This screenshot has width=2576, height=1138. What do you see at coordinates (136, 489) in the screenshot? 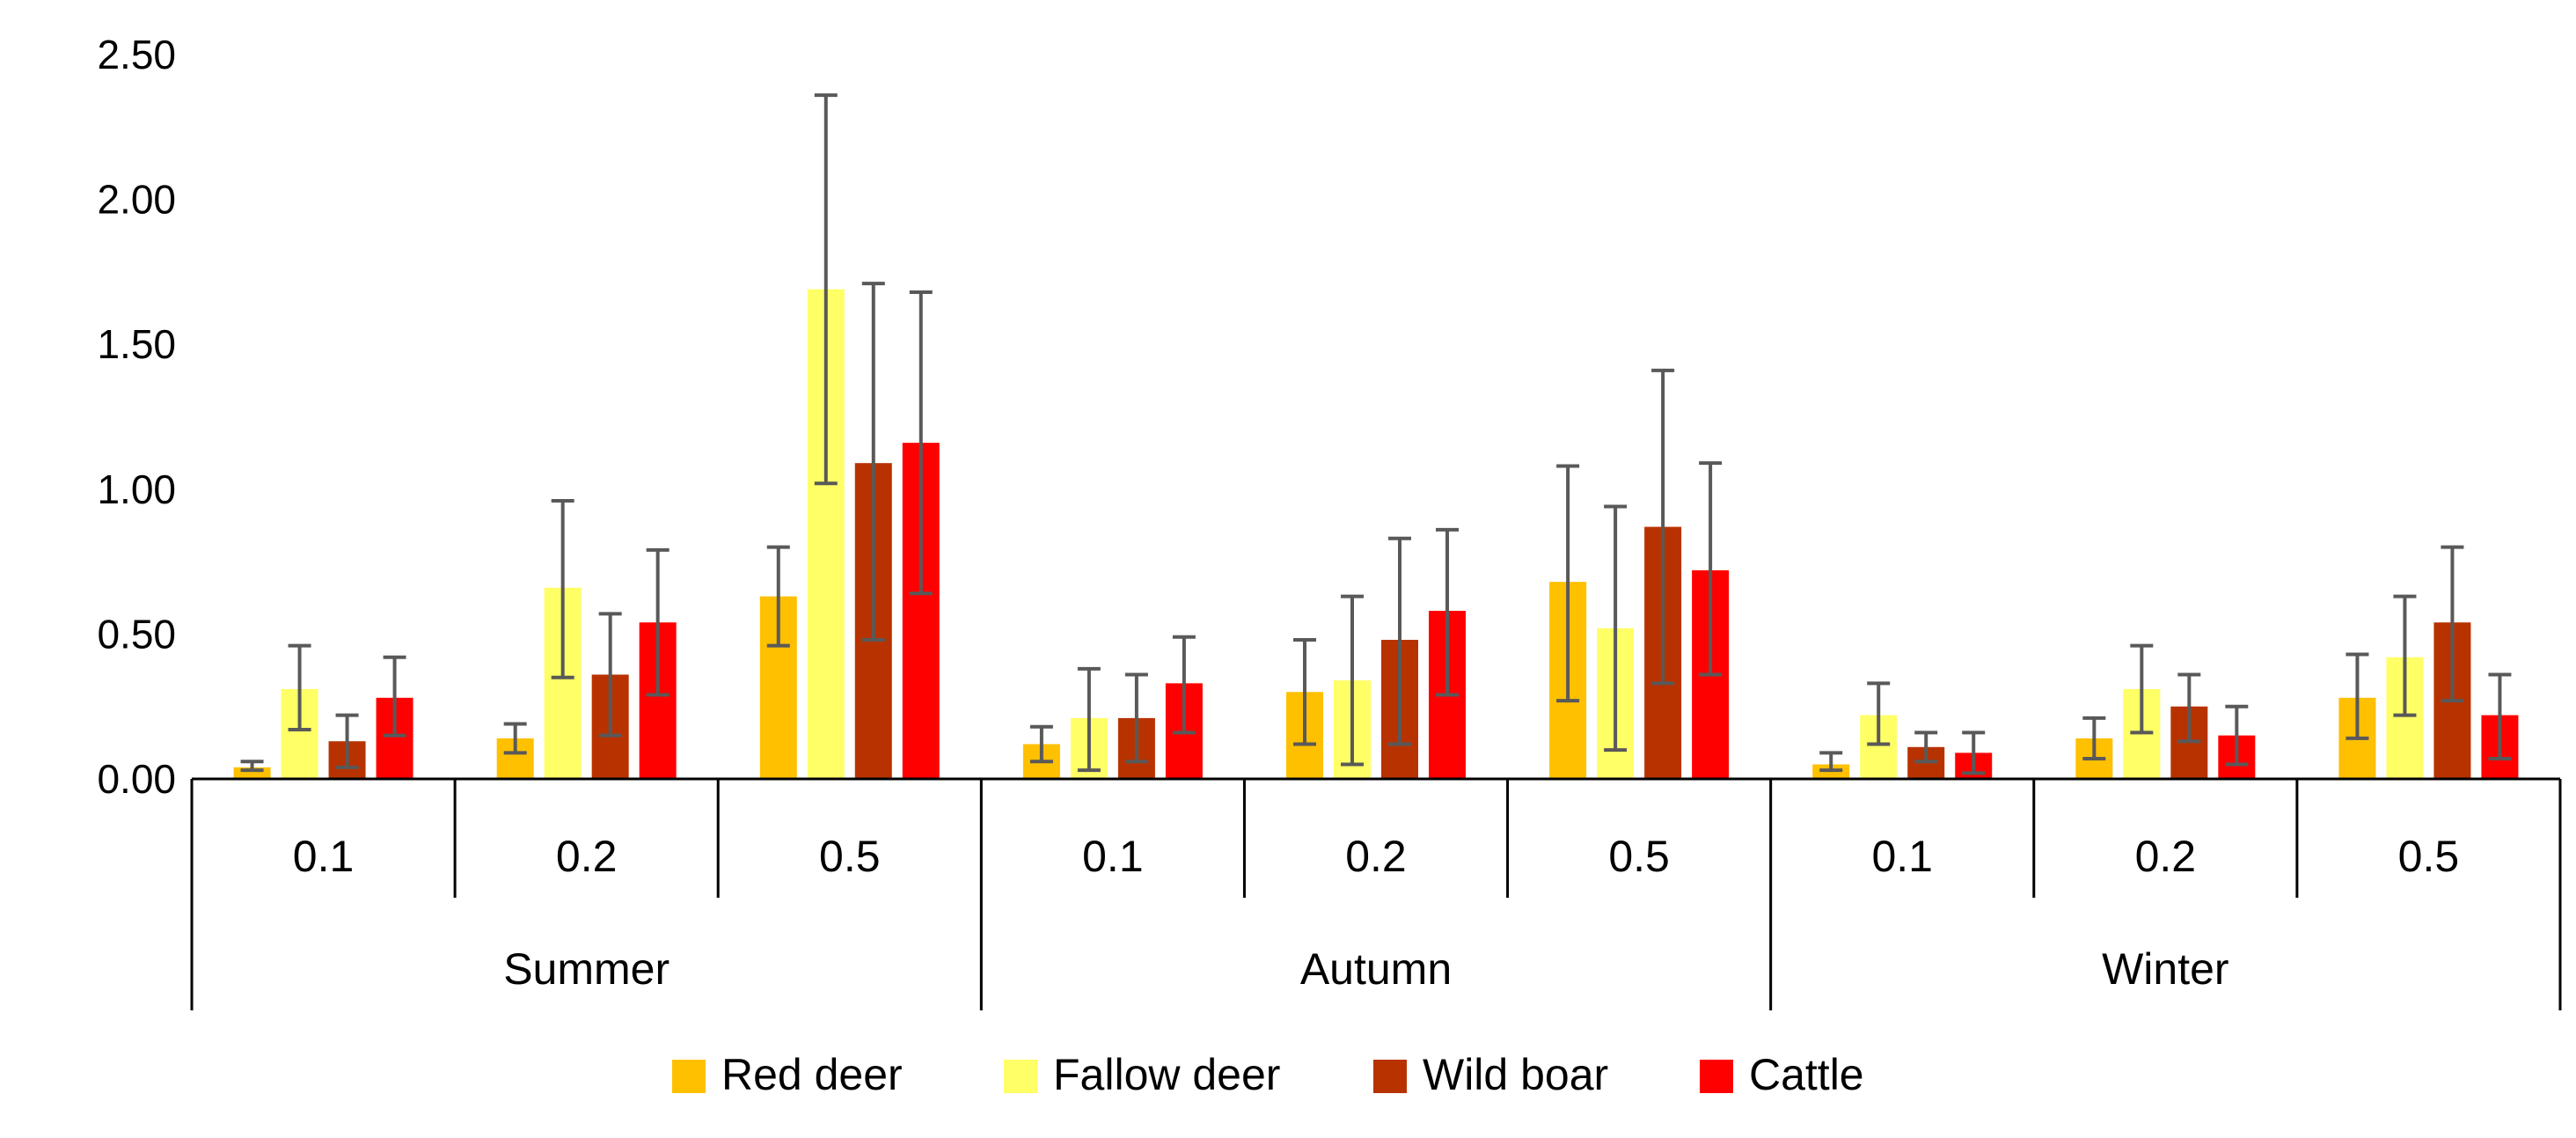
I see `y-tick-label: 1.00` at bounding box center [136, 489].